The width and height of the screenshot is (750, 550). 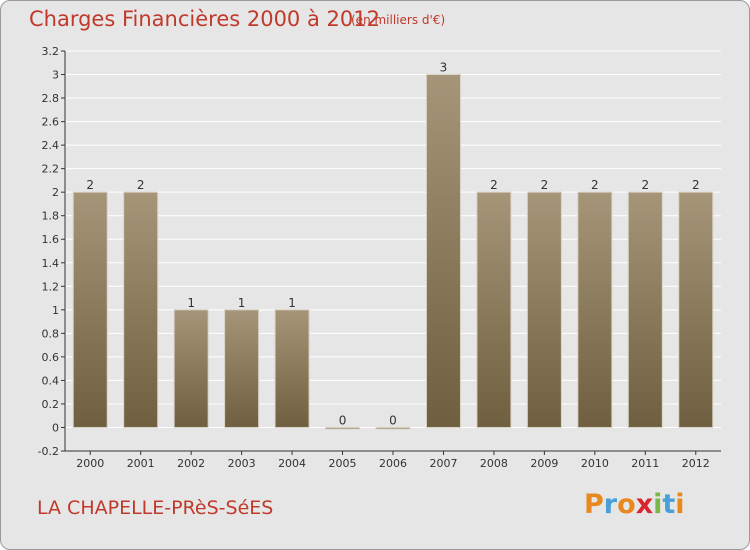 What do you see at coordinates (51, 333) in the screenshot?
I see `y-tick-label: 0.8` at bounding box center [51, 333].